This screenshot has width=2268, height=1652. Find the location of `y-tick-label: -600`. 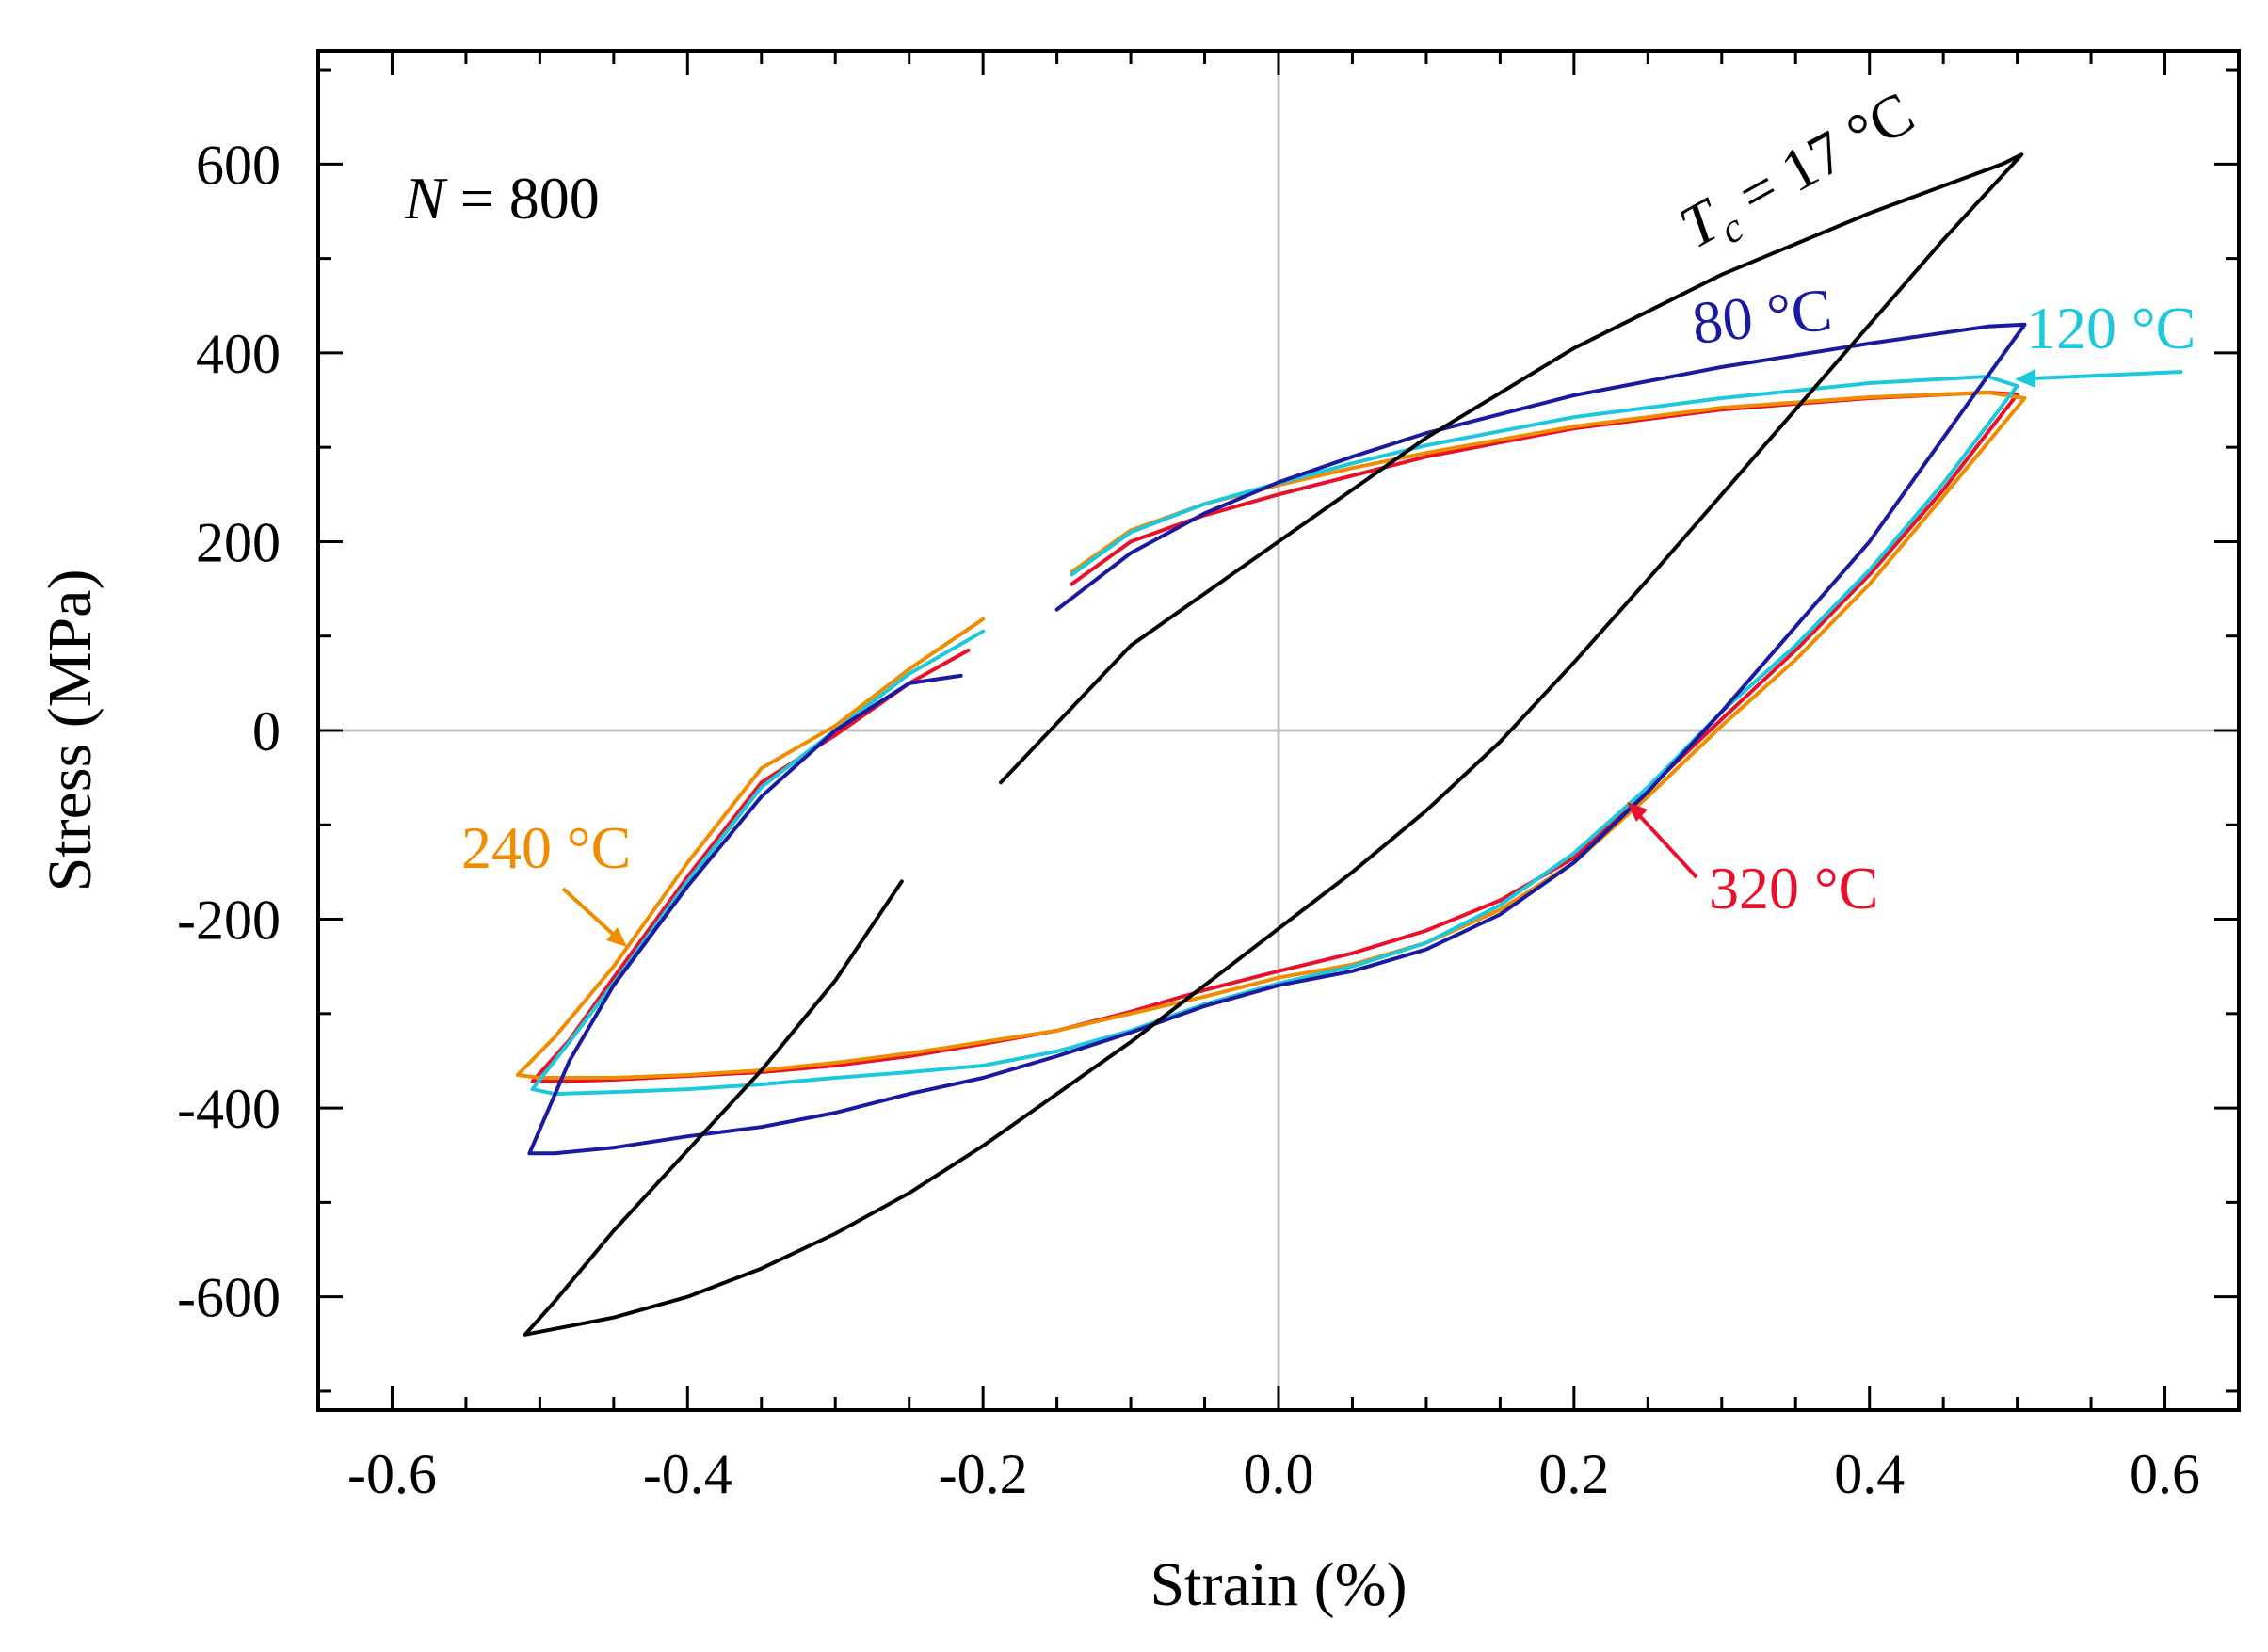

y-tick-label: -600 is located at coordinates (229, 1298).